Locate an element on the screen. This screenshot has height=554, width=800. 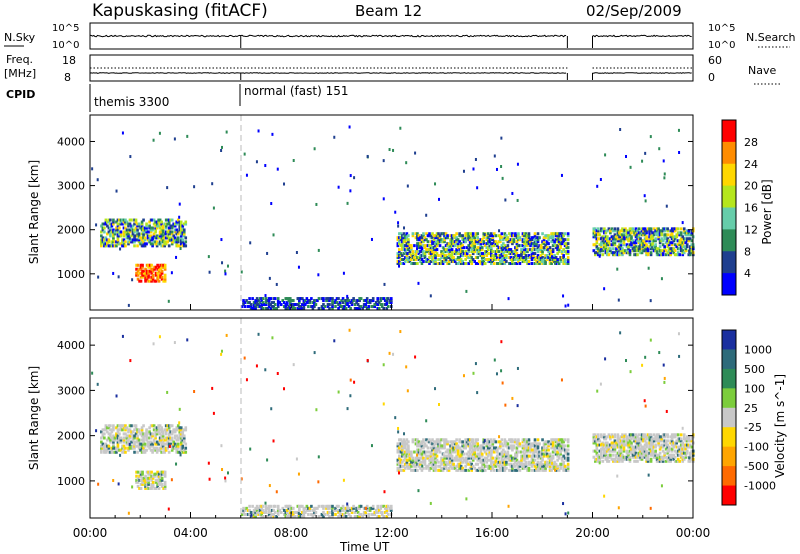
trace-line is located at coordinates (390, 36).